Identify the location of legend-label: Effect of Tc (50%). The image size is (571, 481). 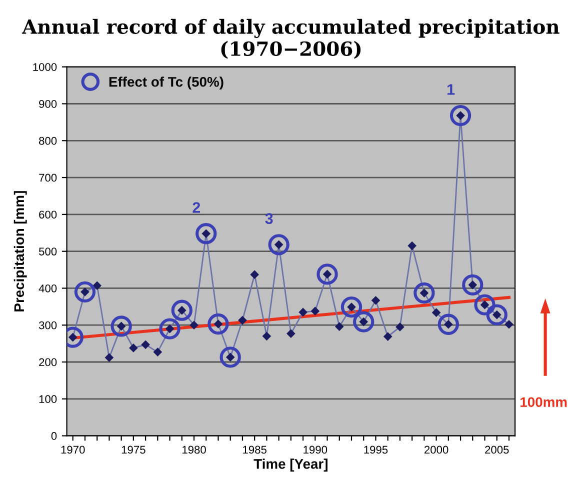
(166, 83).